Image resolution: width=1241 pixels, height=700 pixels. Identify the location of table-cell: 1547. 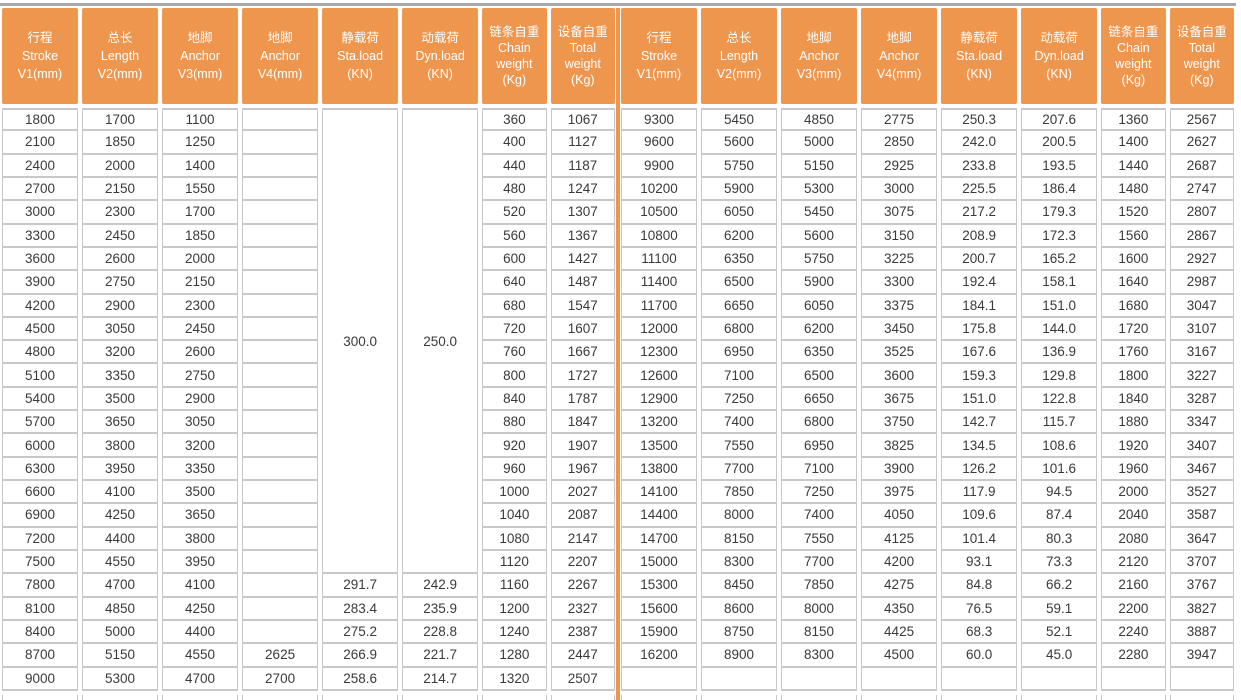
(582, 306).